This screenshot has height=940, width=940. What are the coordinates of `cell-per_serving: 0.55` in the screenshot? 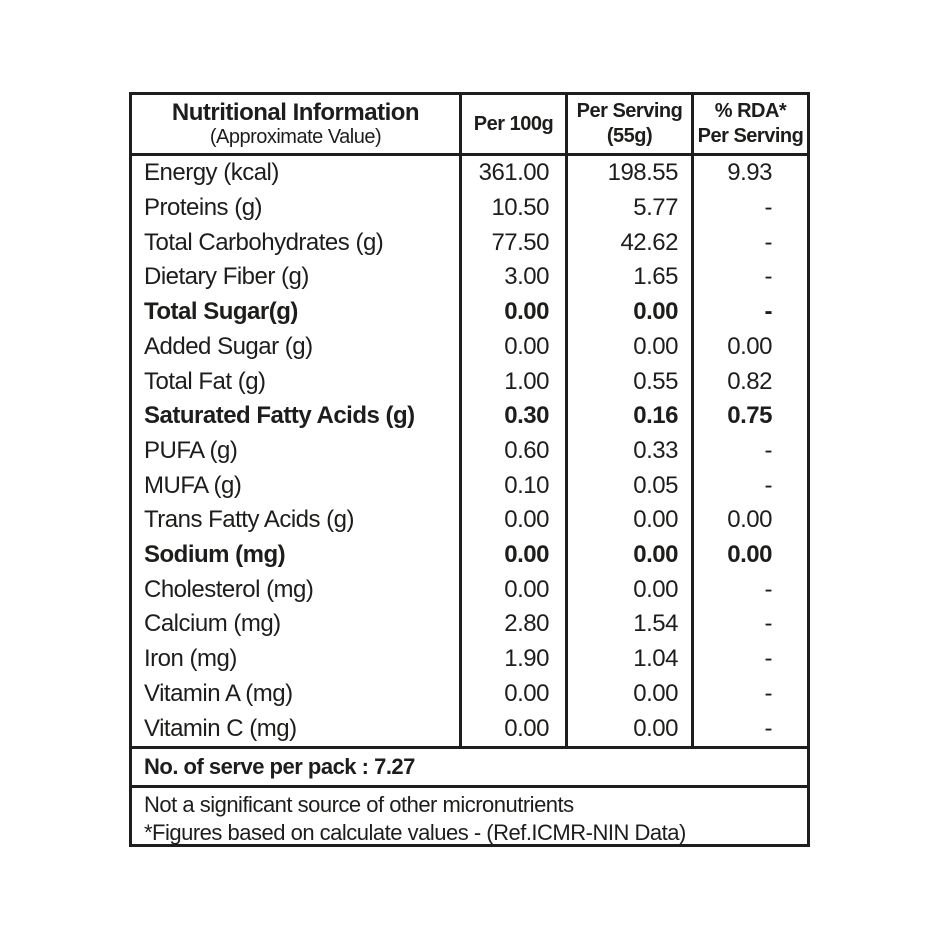 It's located at (628, 381).